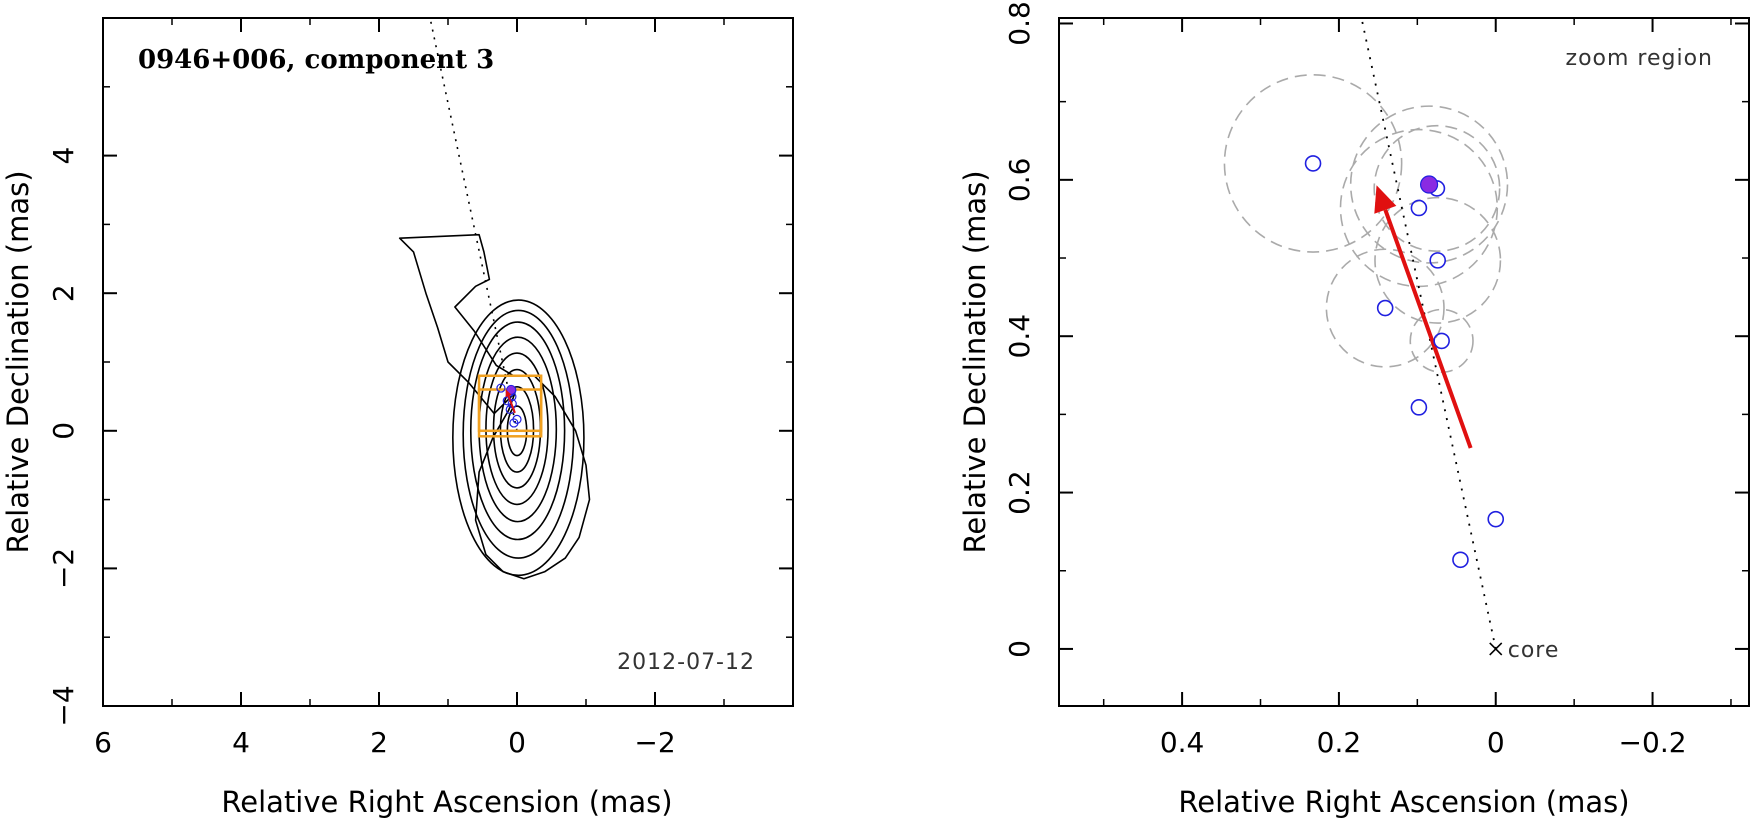 The image size is (1753, 826). Describe the element at coordinates (1019, 180) in the screenshot. I see `y-tick-label: 0.6` at that location.